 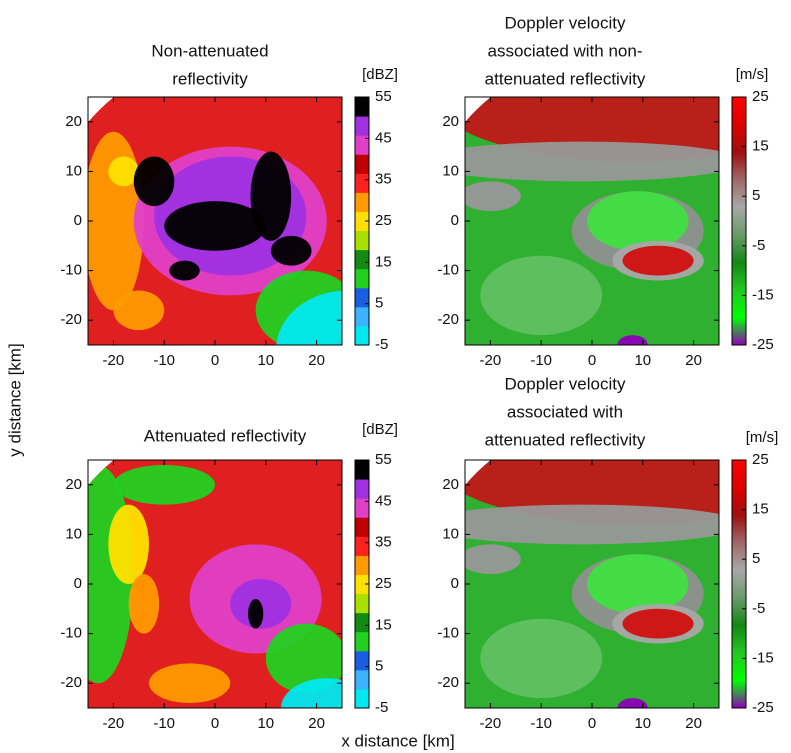 What do you see at coordinates (739, 584) in the screenshot?
I see `colorbar-frame` at bounding box center [739, 584].